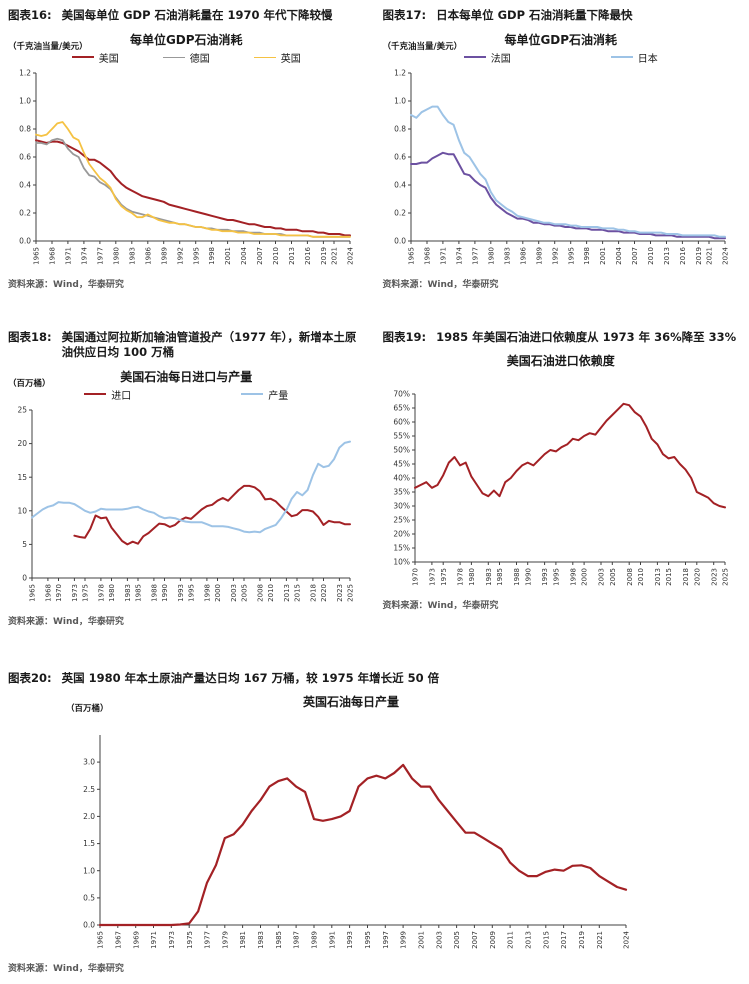 This screenshot has height=984, width=749. Describe the element at coordinates (400, 240) in the screenshot. I see `svg-text: 0.0` at that location.